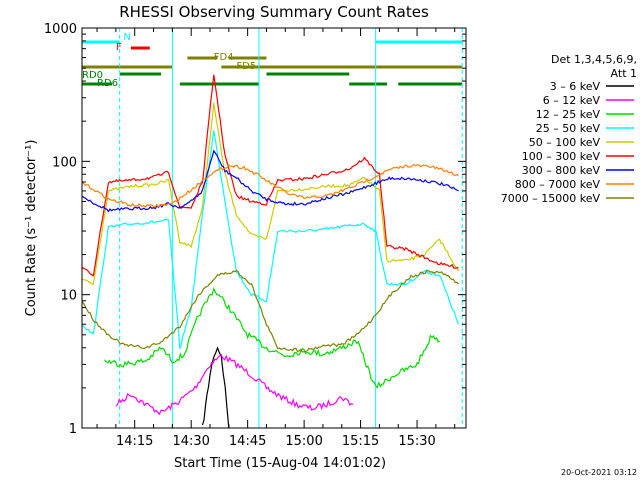  What do you see at coordinates (572, 100) in the screenshot?
I see `legend-label-2: 6 – 12 keV` at bounding box center [572, 100].